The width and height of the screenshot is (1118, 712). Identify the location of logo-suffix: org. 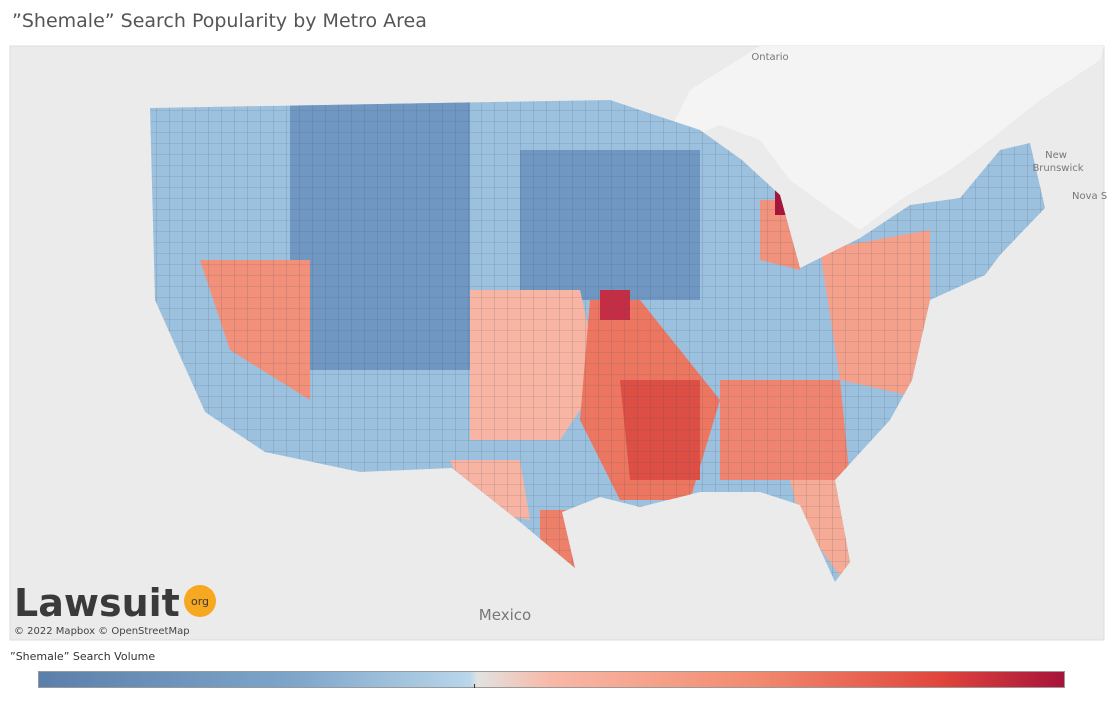
(200, 601).